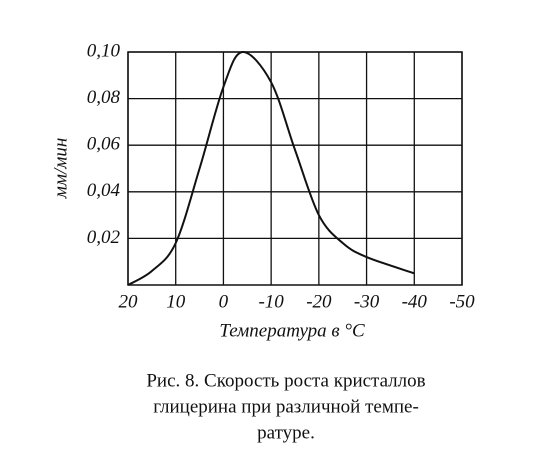 The width and height of the screenshot is (540, 462). I want to click on y-tick-label: 0,02, so click(104, 237).